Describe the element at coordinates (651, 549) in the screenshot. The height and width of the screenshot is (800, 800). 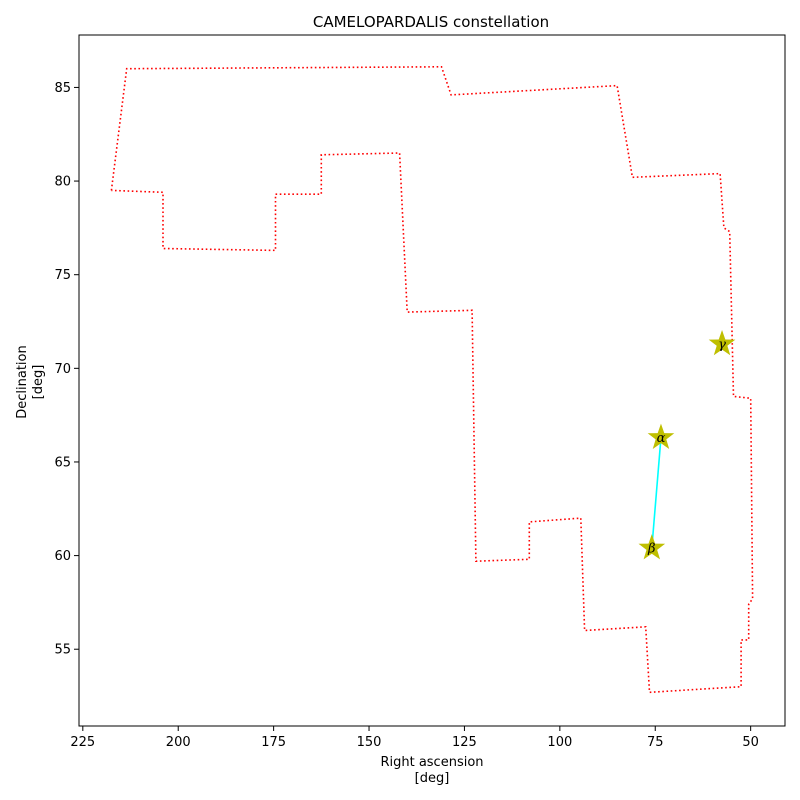
I see `star-label: β` at that location.